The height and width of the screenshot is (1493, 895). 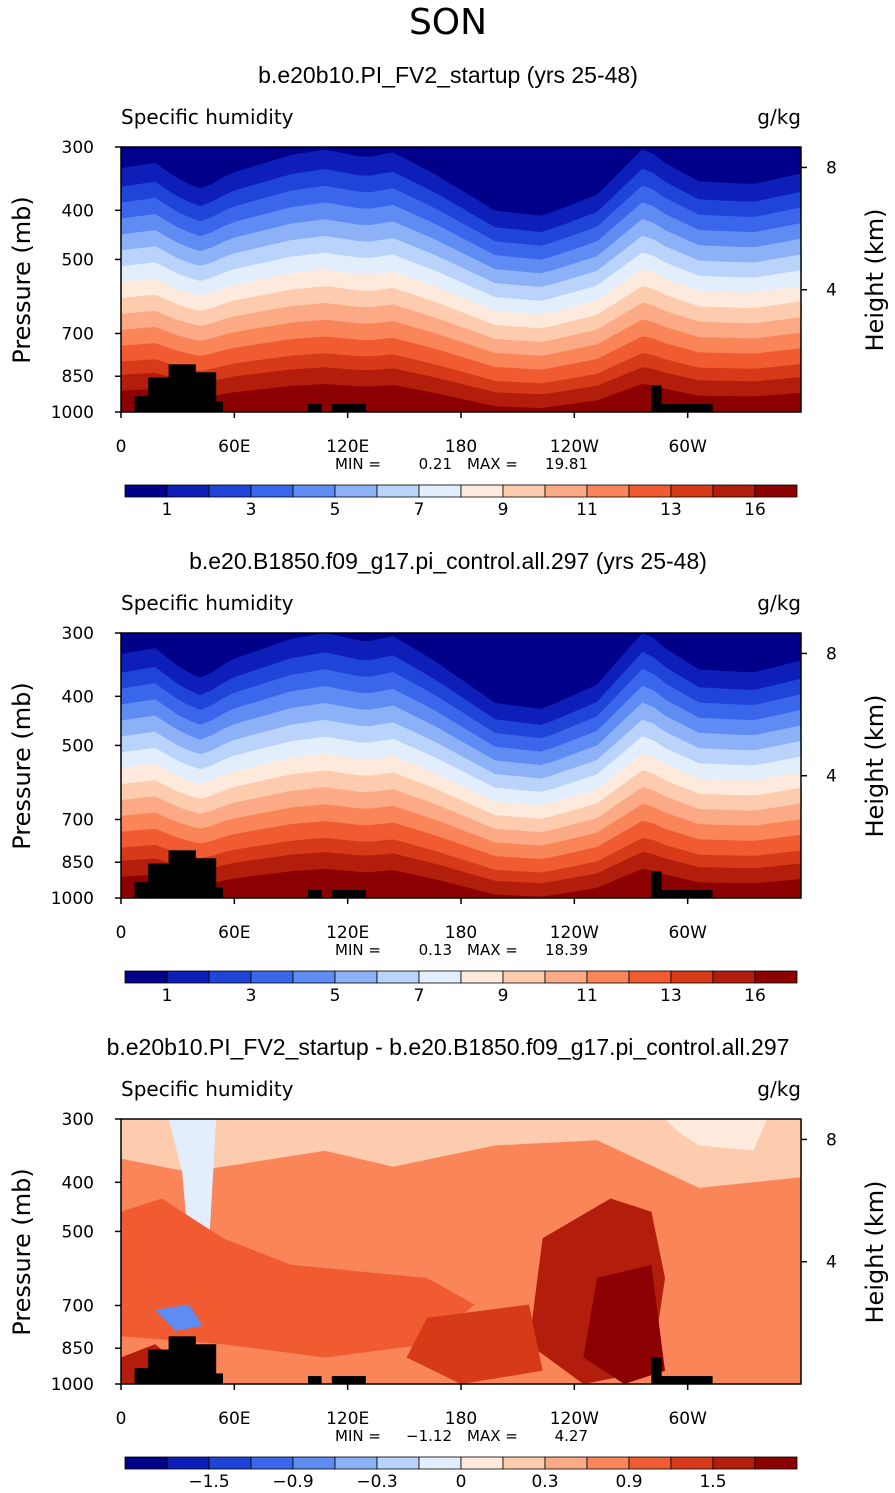 What do you see at coordinates (566, 464) in the screenshot?
I see `max-value: 19.81` at bounding box center [566, 464].